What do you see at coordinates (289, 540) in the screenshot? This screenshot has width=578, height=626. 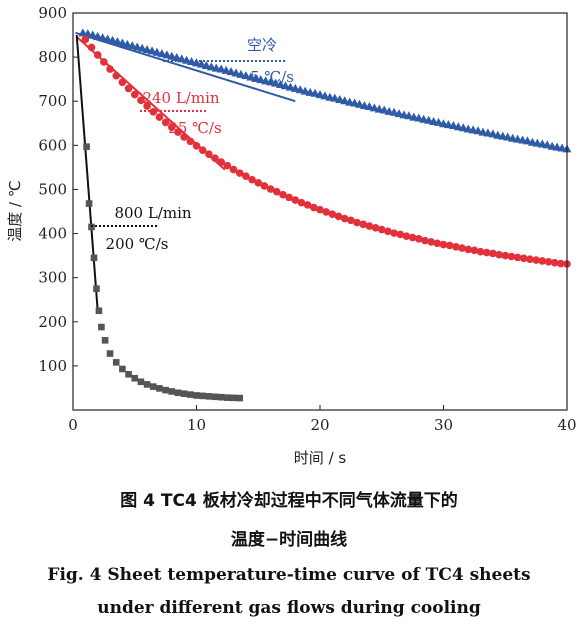 I see `caption-cn-line2: 温度−时间曲线` at bounding box center [289, 540].